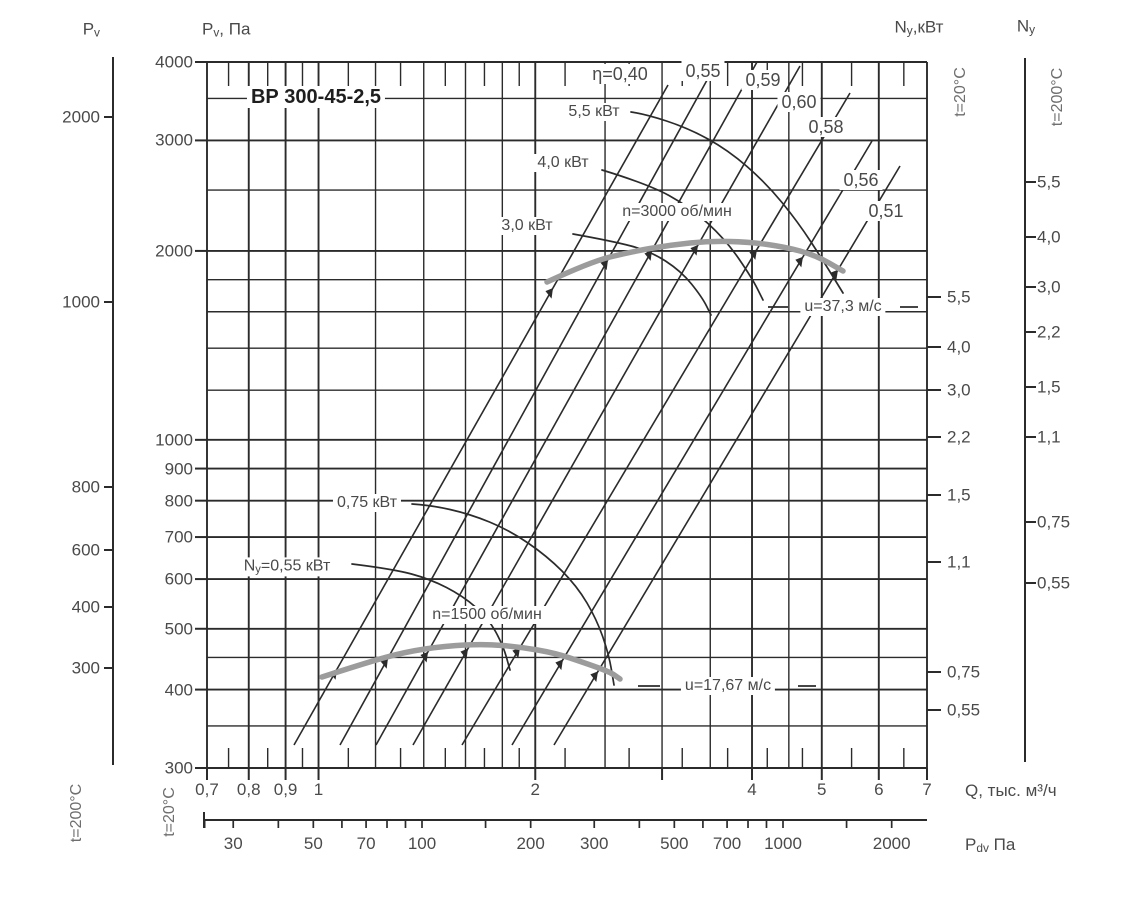 The width and height of the screenshot is (1146, 920). Describe the element at coordinates (471, 661) in the screenshot. I see `speed-curve-n1500` at that location.